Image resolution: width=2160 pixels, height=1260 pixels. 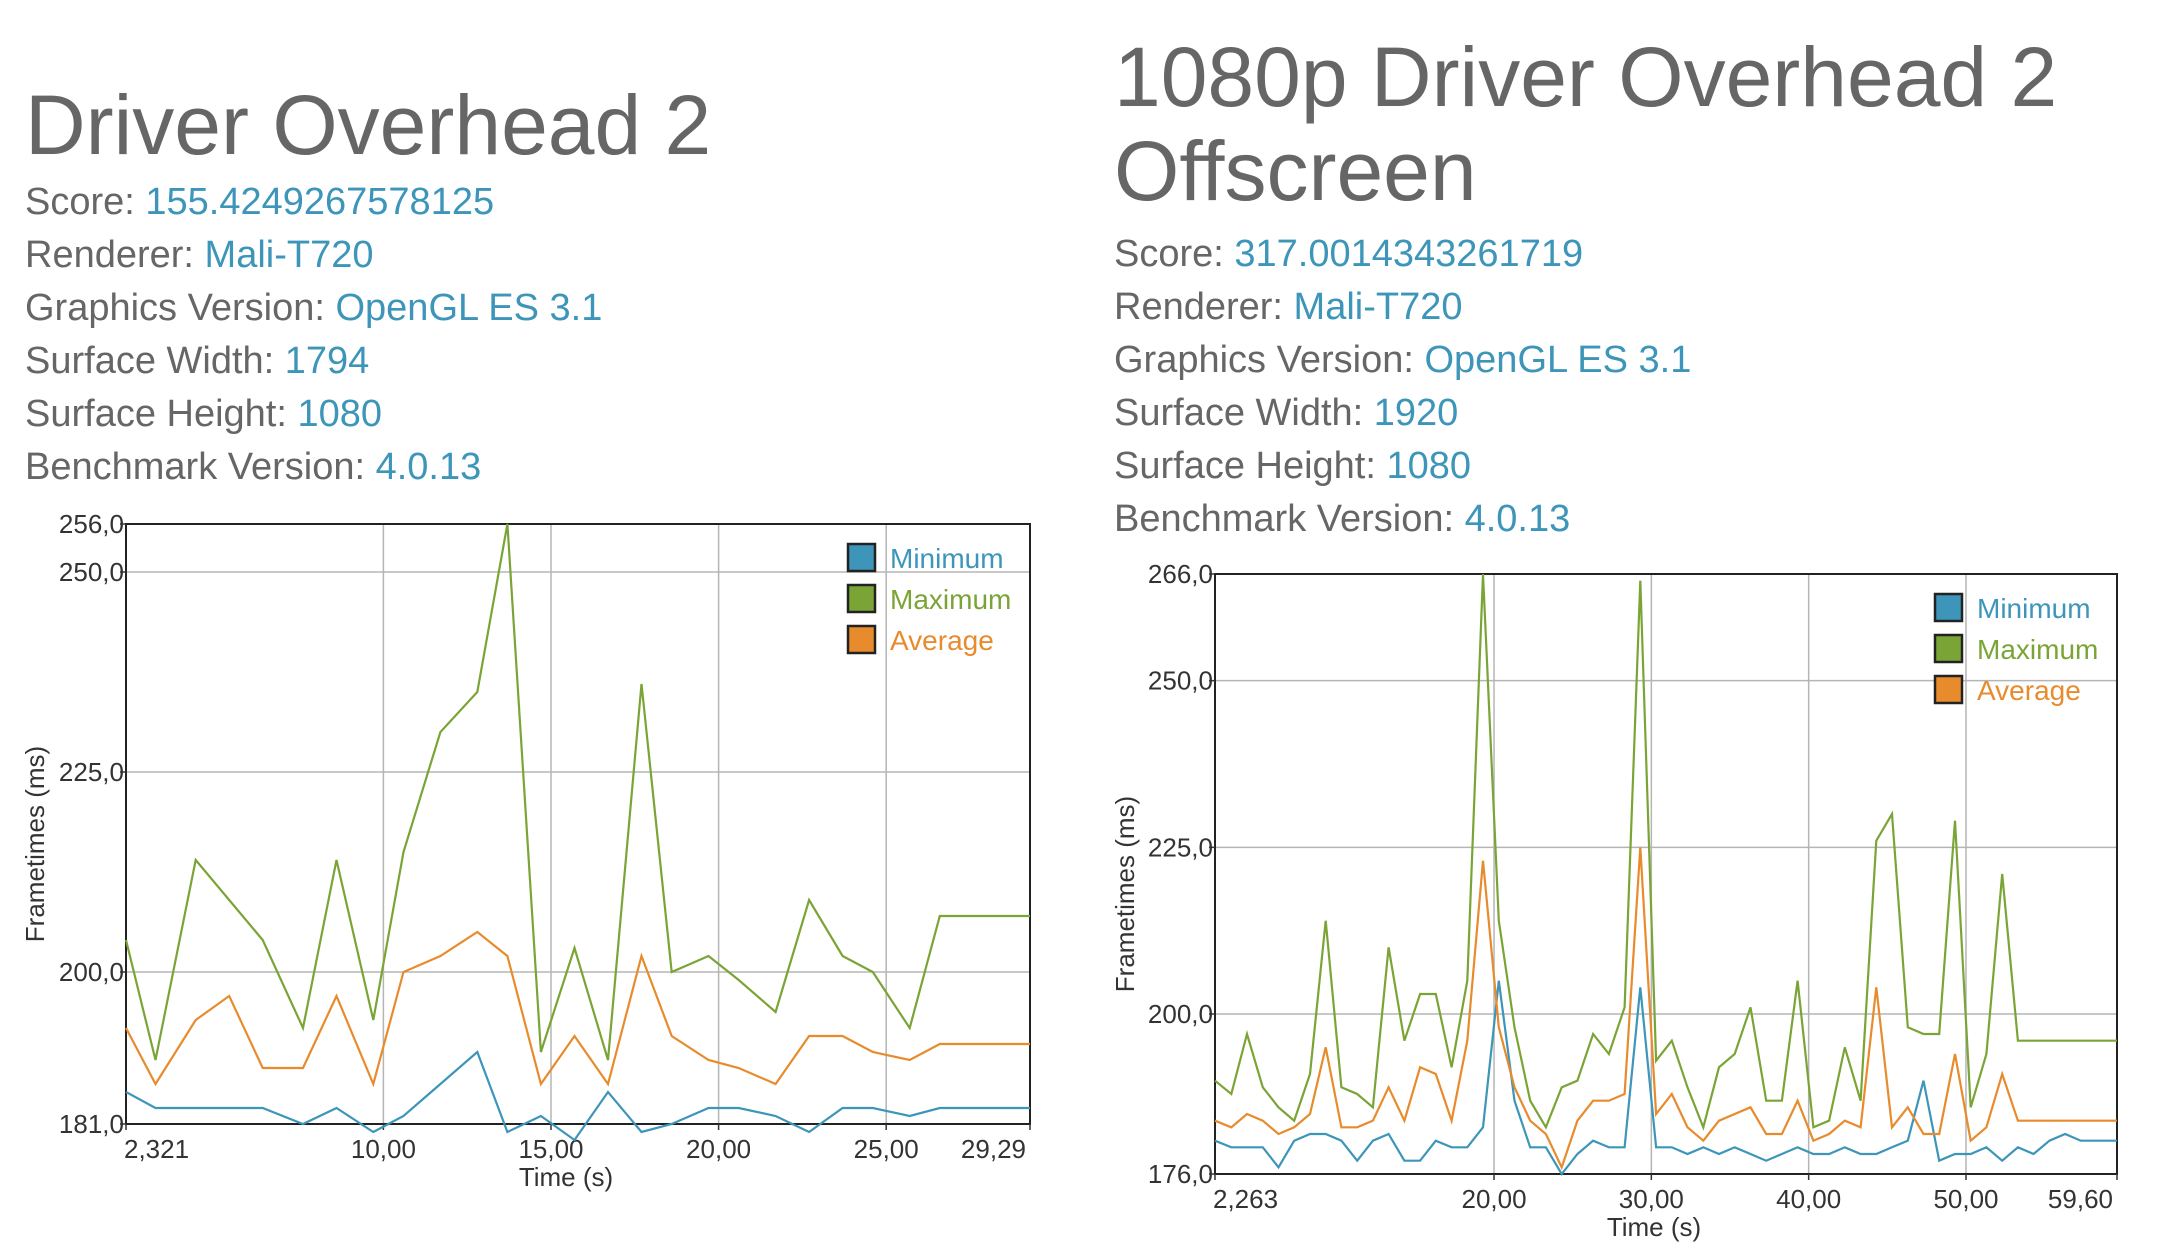 I want to click on y-tick-label: 181,0, so click(x=91, y=1124).